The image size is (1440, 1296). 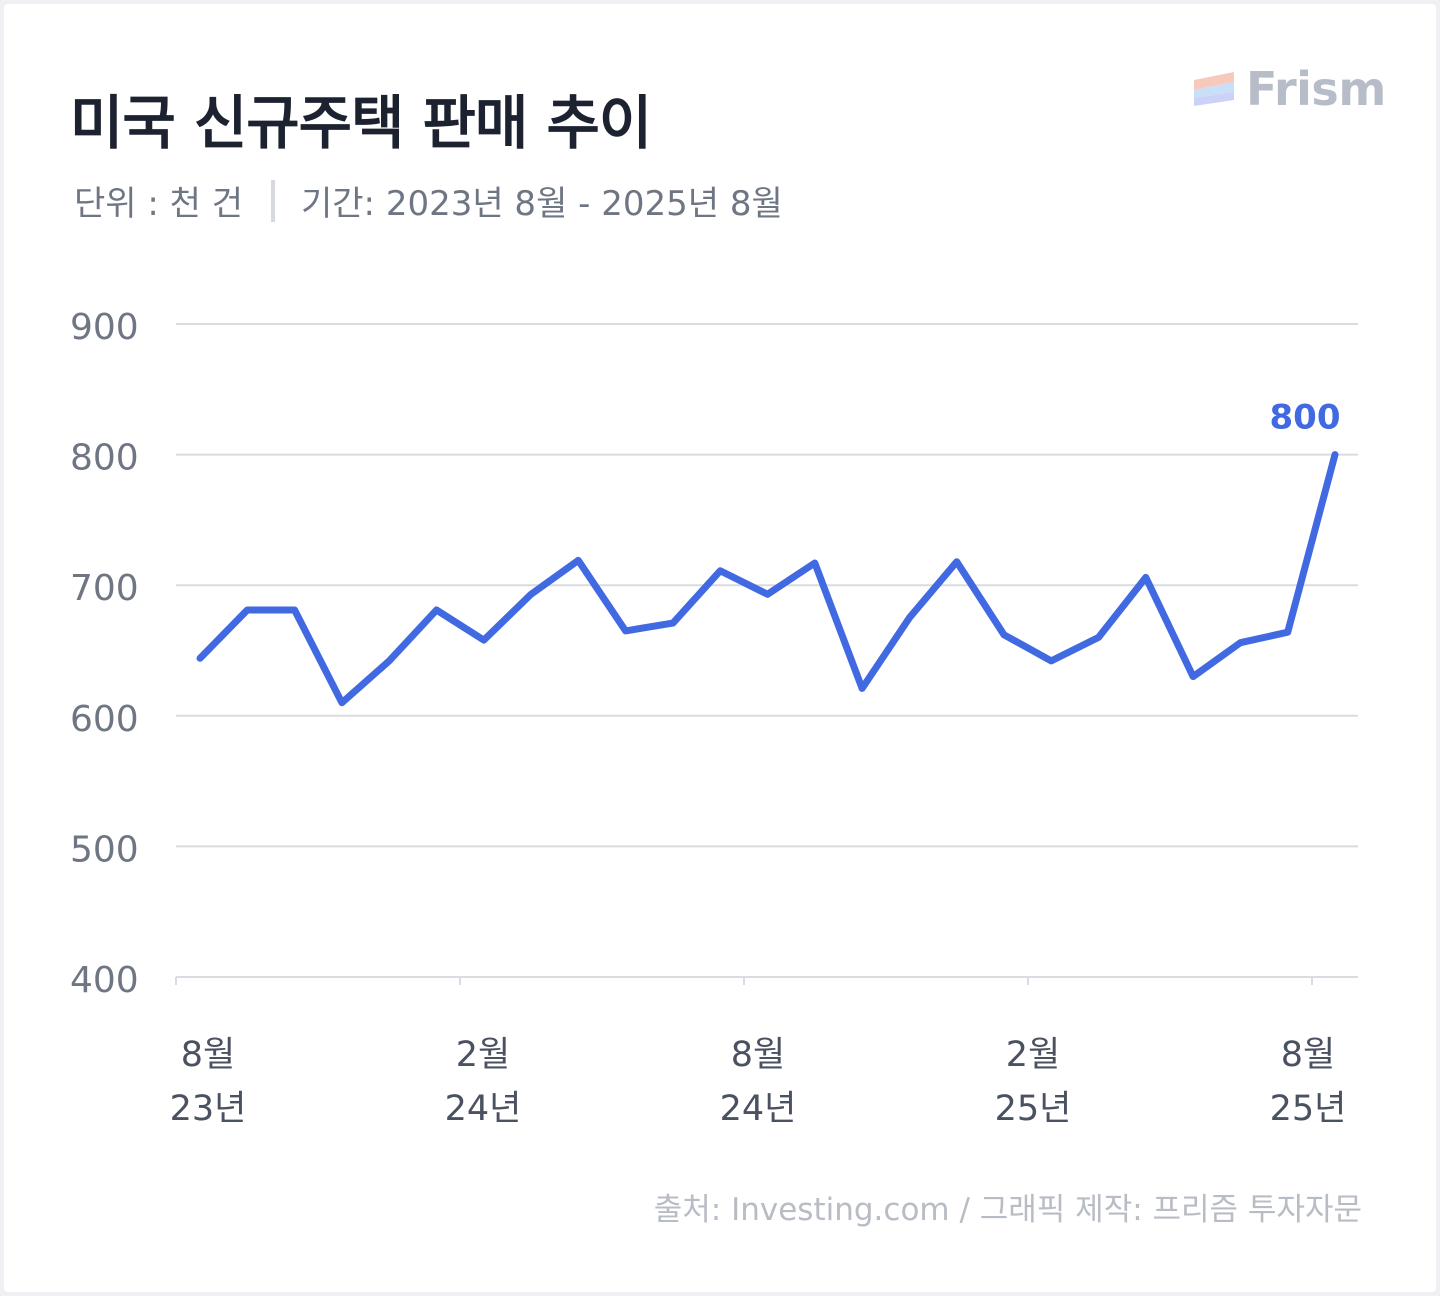 What do you see at coordinates (104, 458) in the screenshot?
I see `y-tick-label: 800` at bounding box center [104, 458].